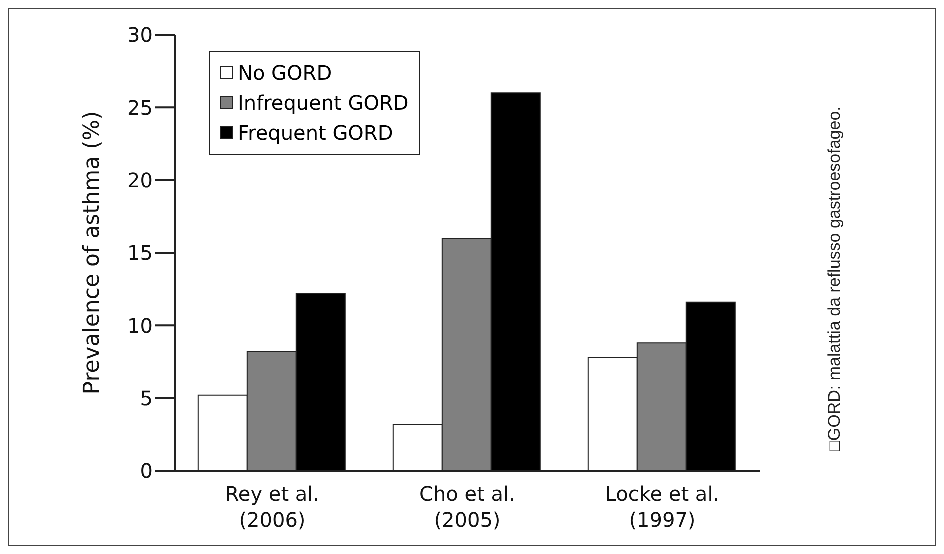  I want to click on x-tick-label: Locke et al. (1997), so click(662, 507).